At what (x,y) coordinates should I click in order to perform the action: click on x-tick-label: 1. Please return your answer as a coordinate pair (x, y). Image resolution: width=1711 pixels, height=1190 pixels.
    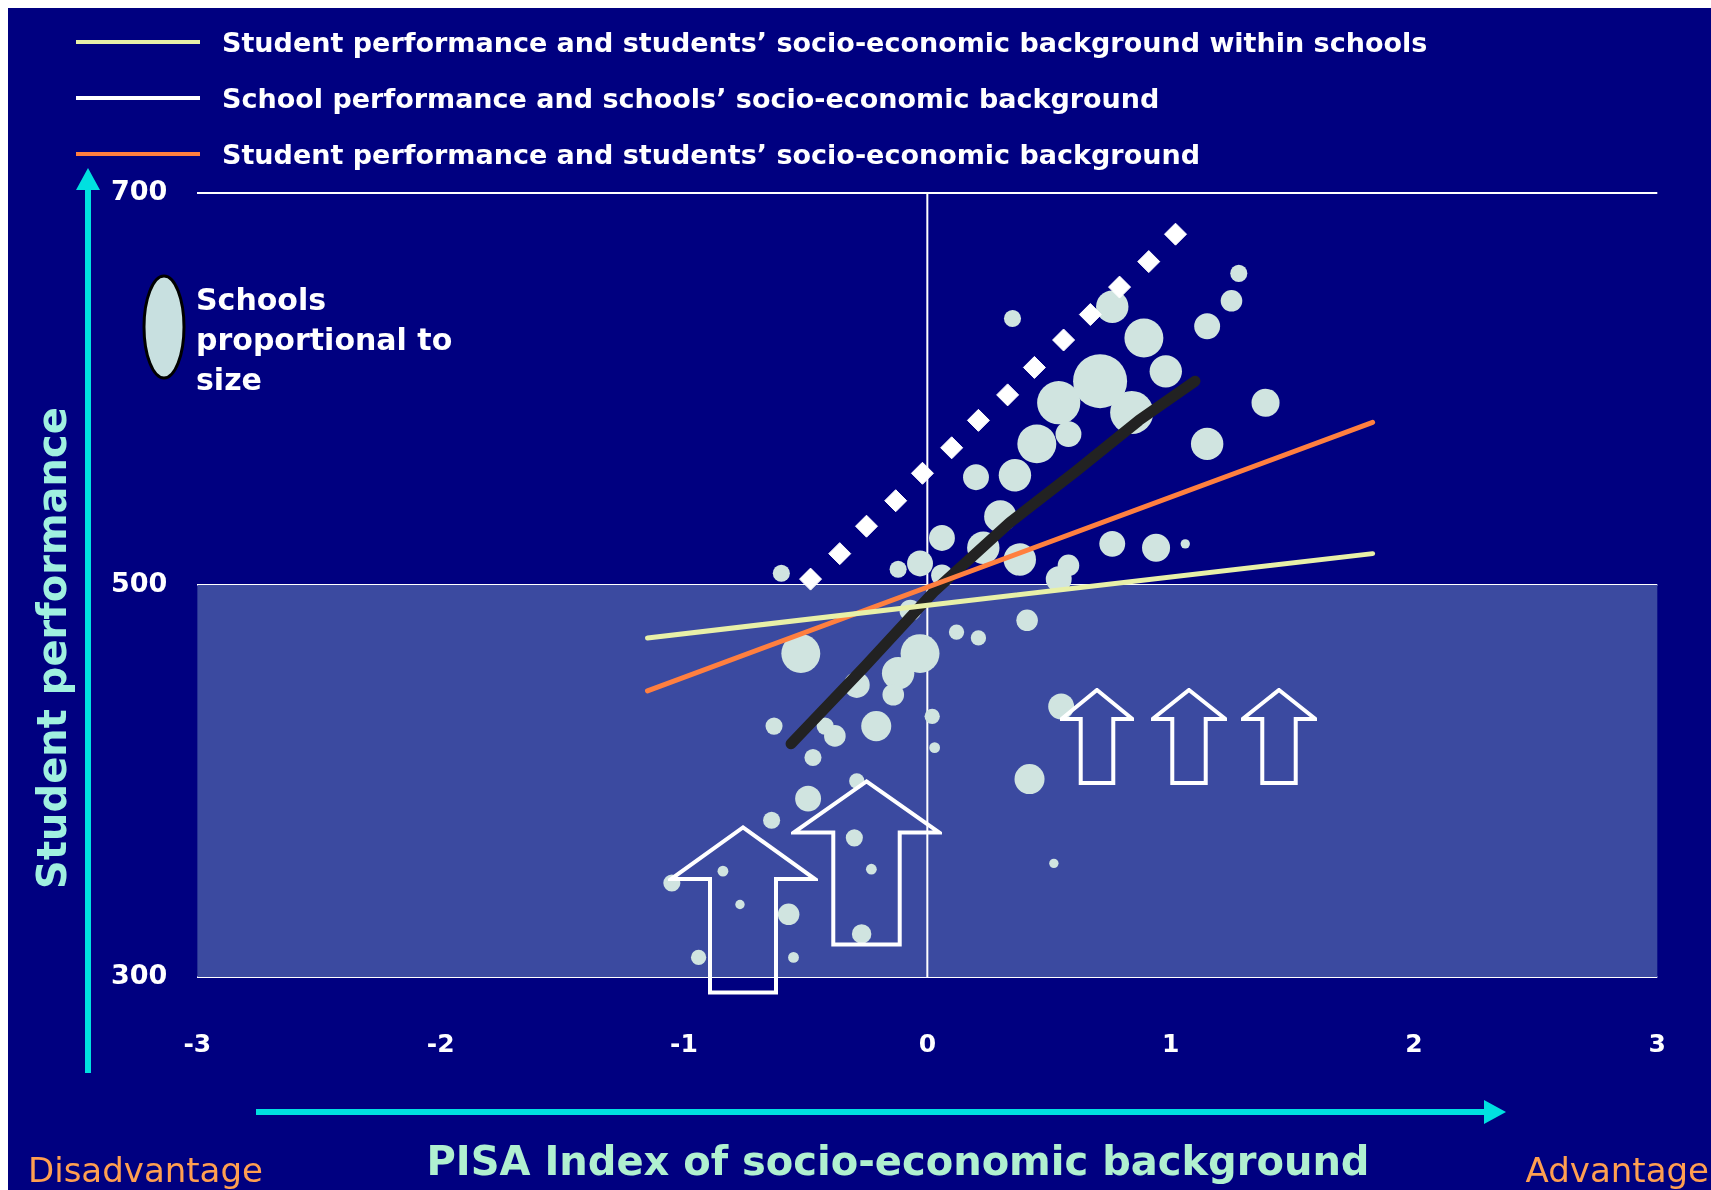
    Looking at the image, I should click on (1170, 1043).